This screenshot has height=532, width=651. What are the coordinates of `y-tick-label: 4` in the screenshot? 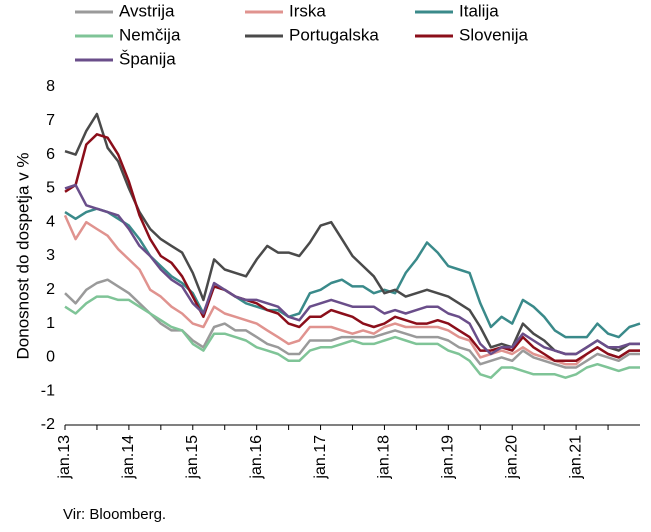 It's located at (50, 221).